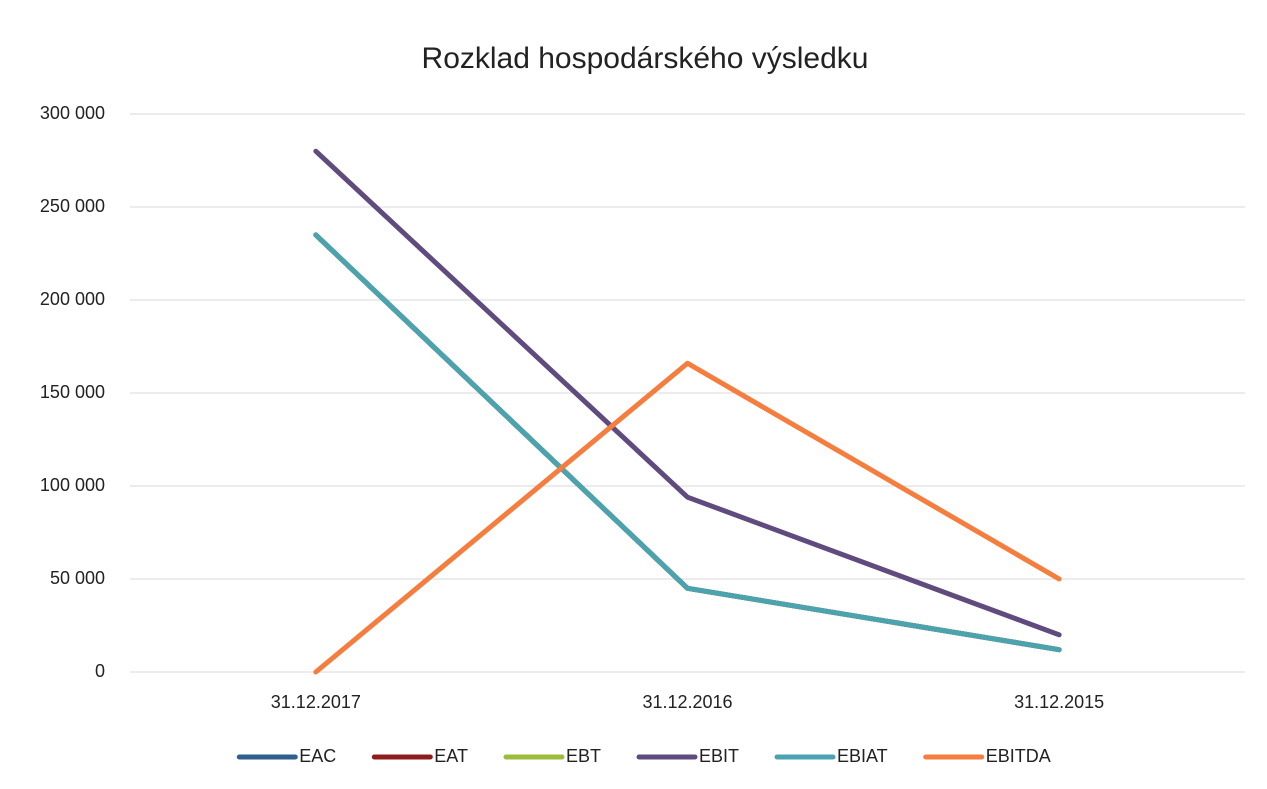  Describe the element at coordinates (72, 299) in the screenshot. I see `y-tick-label: 200 000` at that location.